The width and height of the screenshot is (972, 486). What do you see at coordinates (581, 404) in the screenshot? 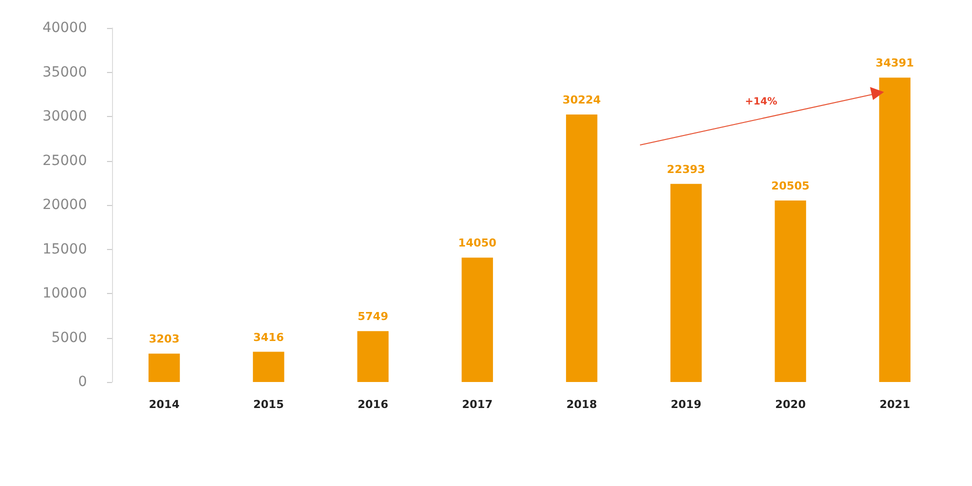
I see `x-tick-label: 2018` at bounding box center [581, 404].